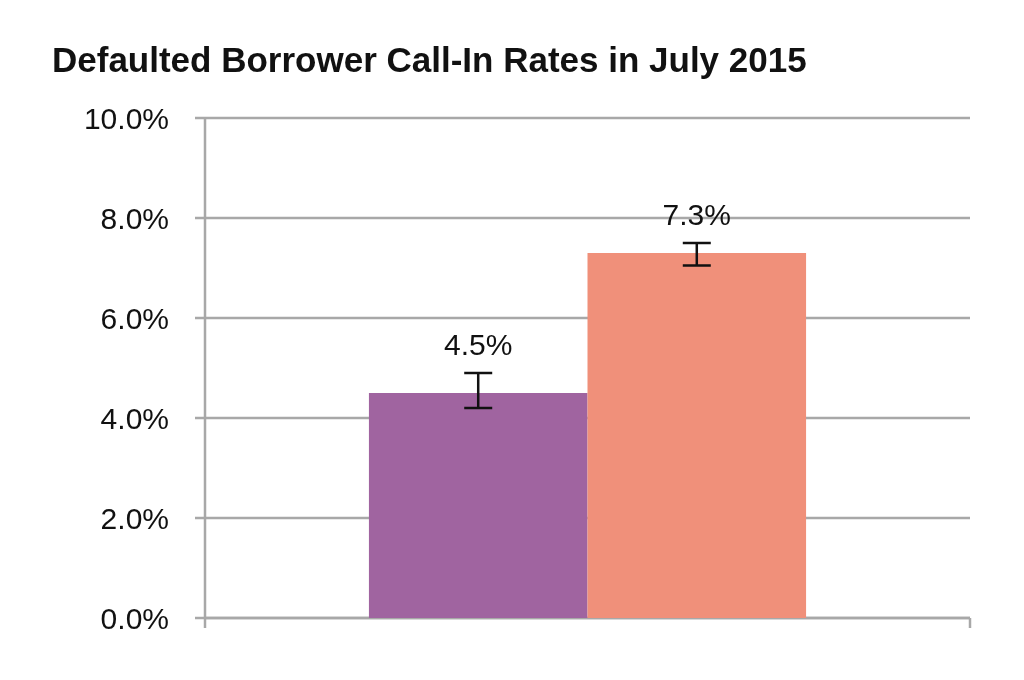  Describe the element at coordinates (126, 118) in the screenshot. I see `y-tick-label: 10.0%` at that location.